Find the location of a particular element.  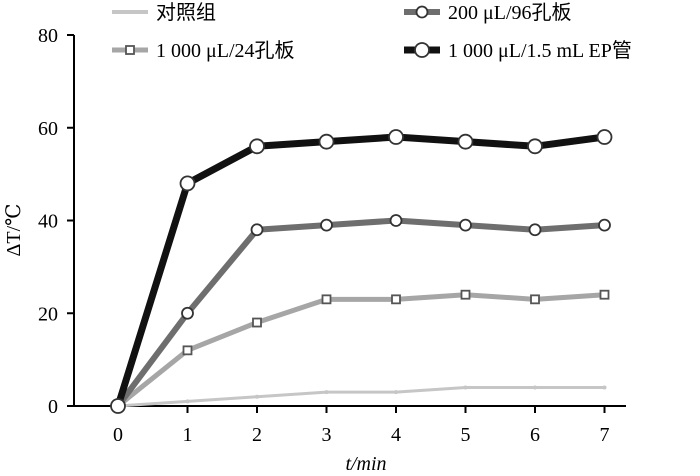

legend-label: 1 000 μL/1.5 mL EP管 is located at coordinates (540, 50).